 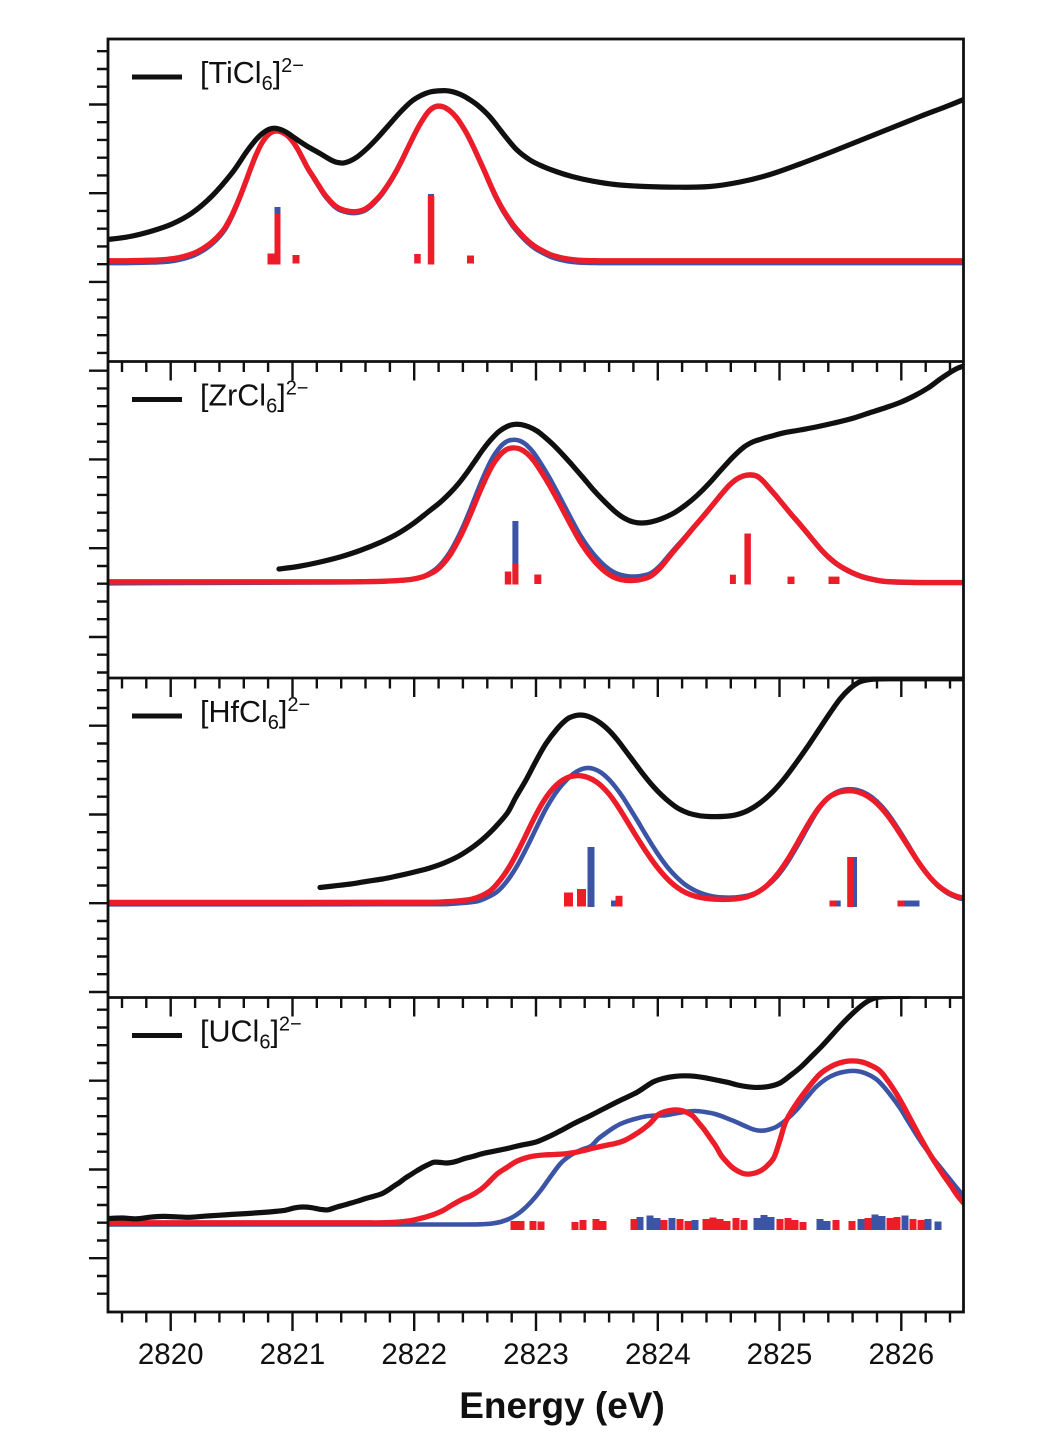 What do you see at coordinates (414, 1354) in the screenshot?
I see `svg-text: 2822` at bounding box center [414, 1354].